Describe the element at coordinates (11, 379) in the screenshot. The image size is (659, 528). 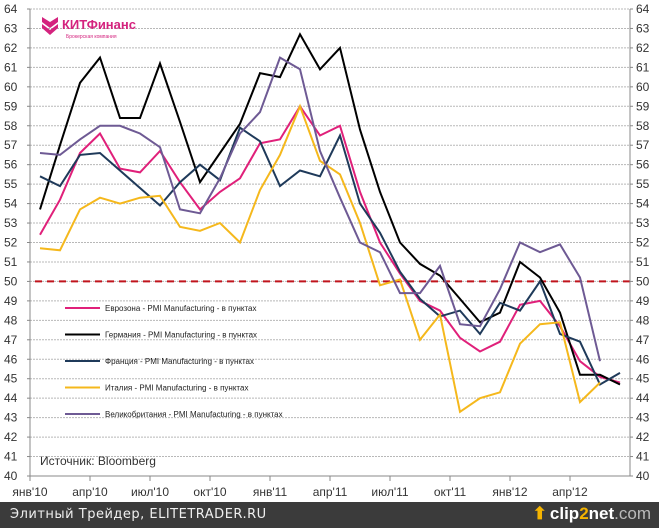
I see `y-tick-label-left: 45` at that location.